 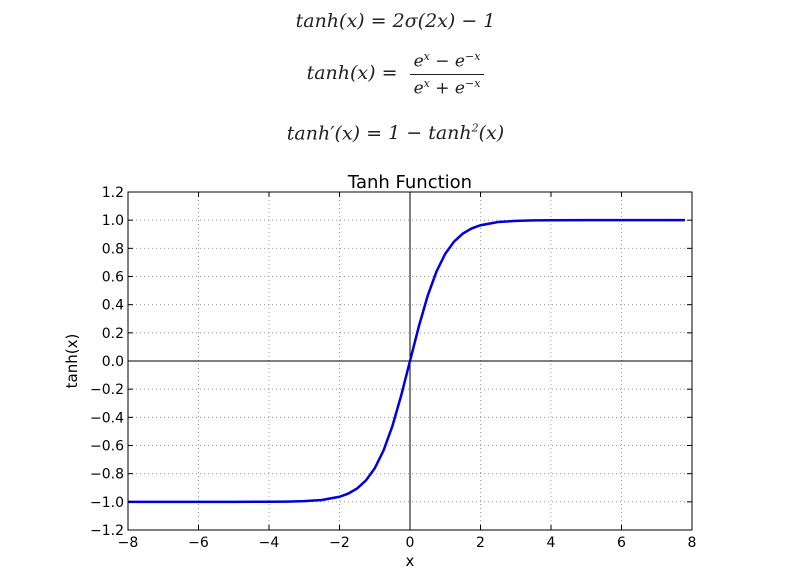 I want to click on x-tick-label: 4, so click(x=551, y=543).